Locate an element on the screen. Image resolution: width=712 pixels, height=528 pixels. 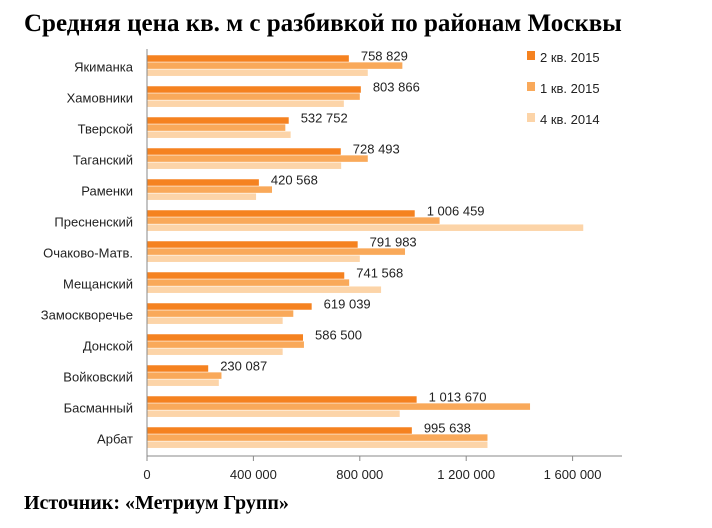
data-label: 420 568 is located at coordinates (294, 180).